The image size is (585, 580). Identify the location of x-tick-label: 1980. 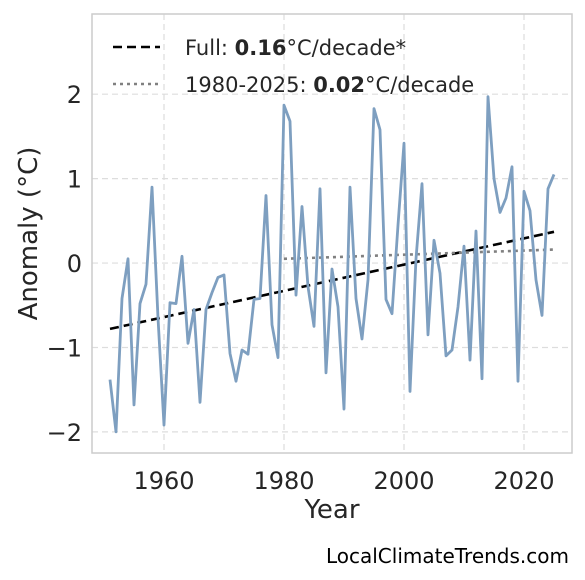
(283, 481).